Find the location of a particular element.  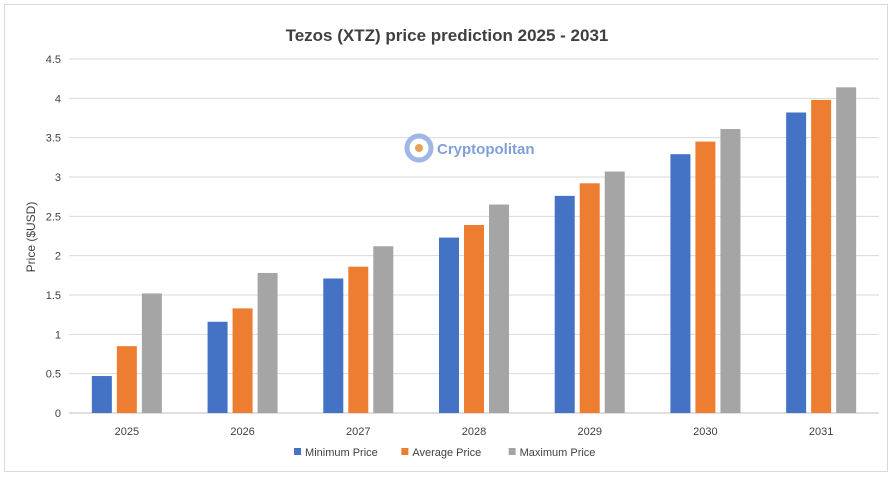

bar-minimum-price-2028 is located at coordinates (449, 325).